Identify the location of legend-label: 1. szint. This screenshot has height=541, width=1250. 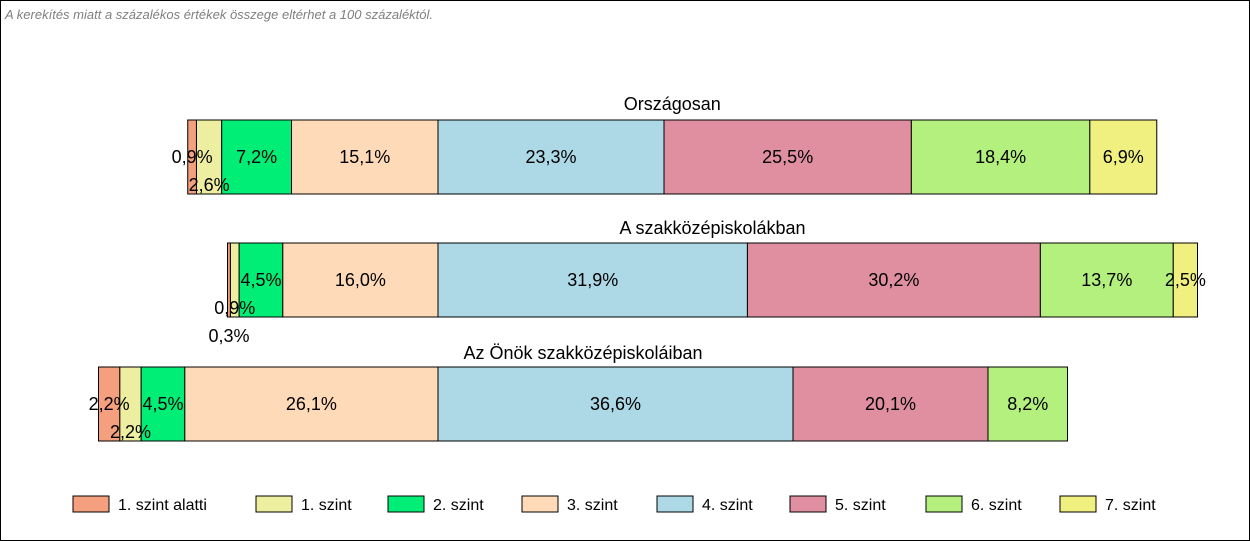
(326, 505).